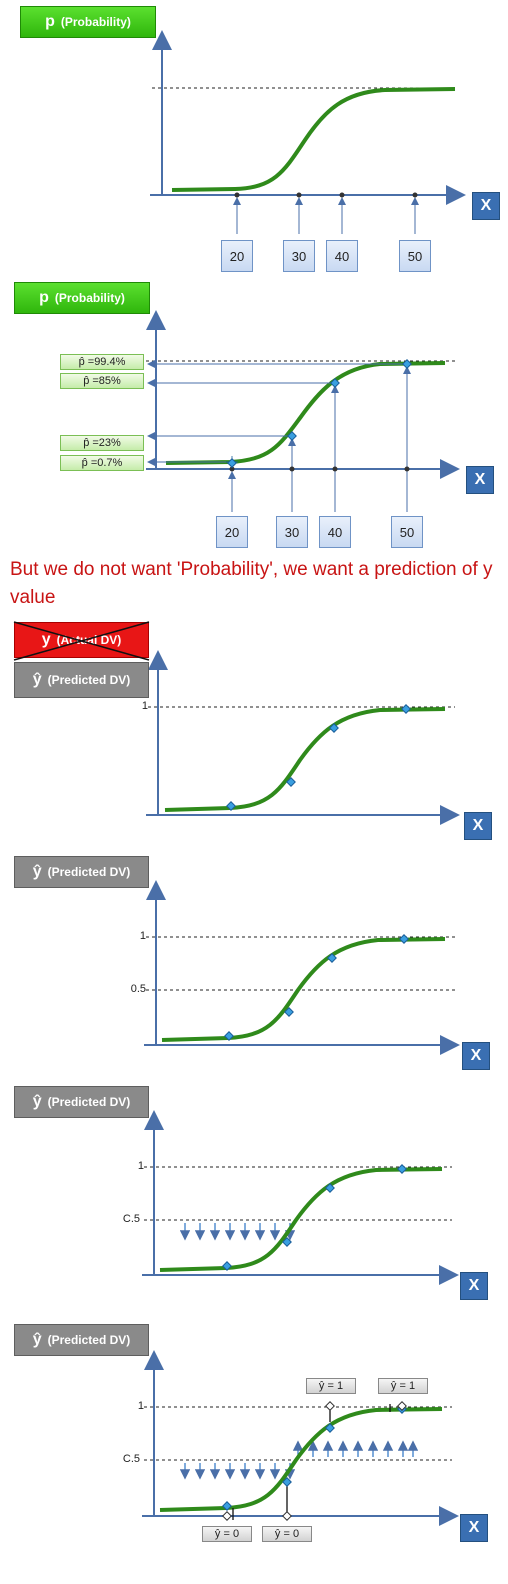  I want to click on panel-5: ŷ (Predicted DV) 1 C.5 X, so click(254, 1195).